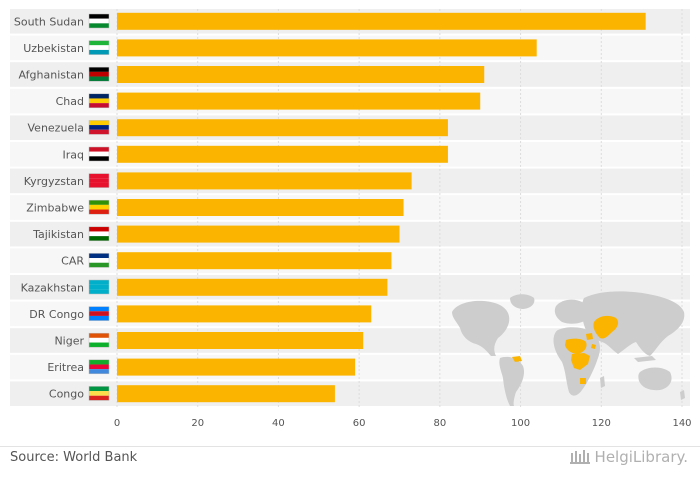 This screenshot has height=483, width=700. What do you see at coordinates (58, 234) in the screenshot?
I see `category-label: Tajikistan` at bounding box center [58, 234].